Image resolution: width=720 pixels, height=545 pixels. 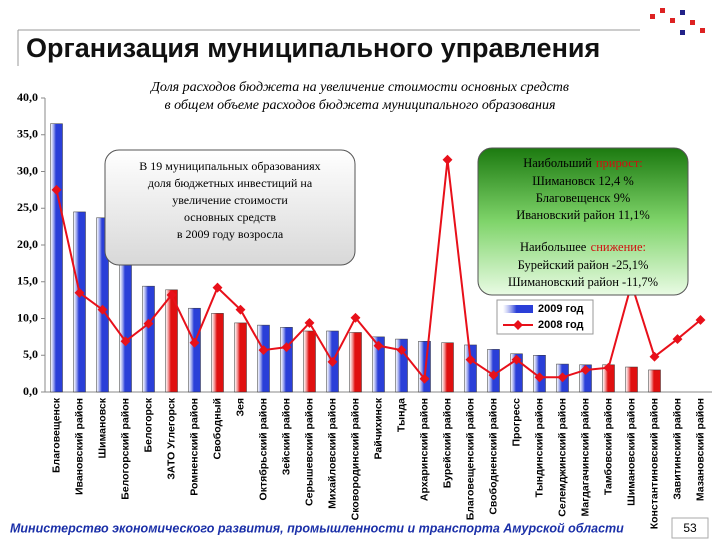 I want to click on x-tick-label: Райчихинск, so click(x=378, y=428).